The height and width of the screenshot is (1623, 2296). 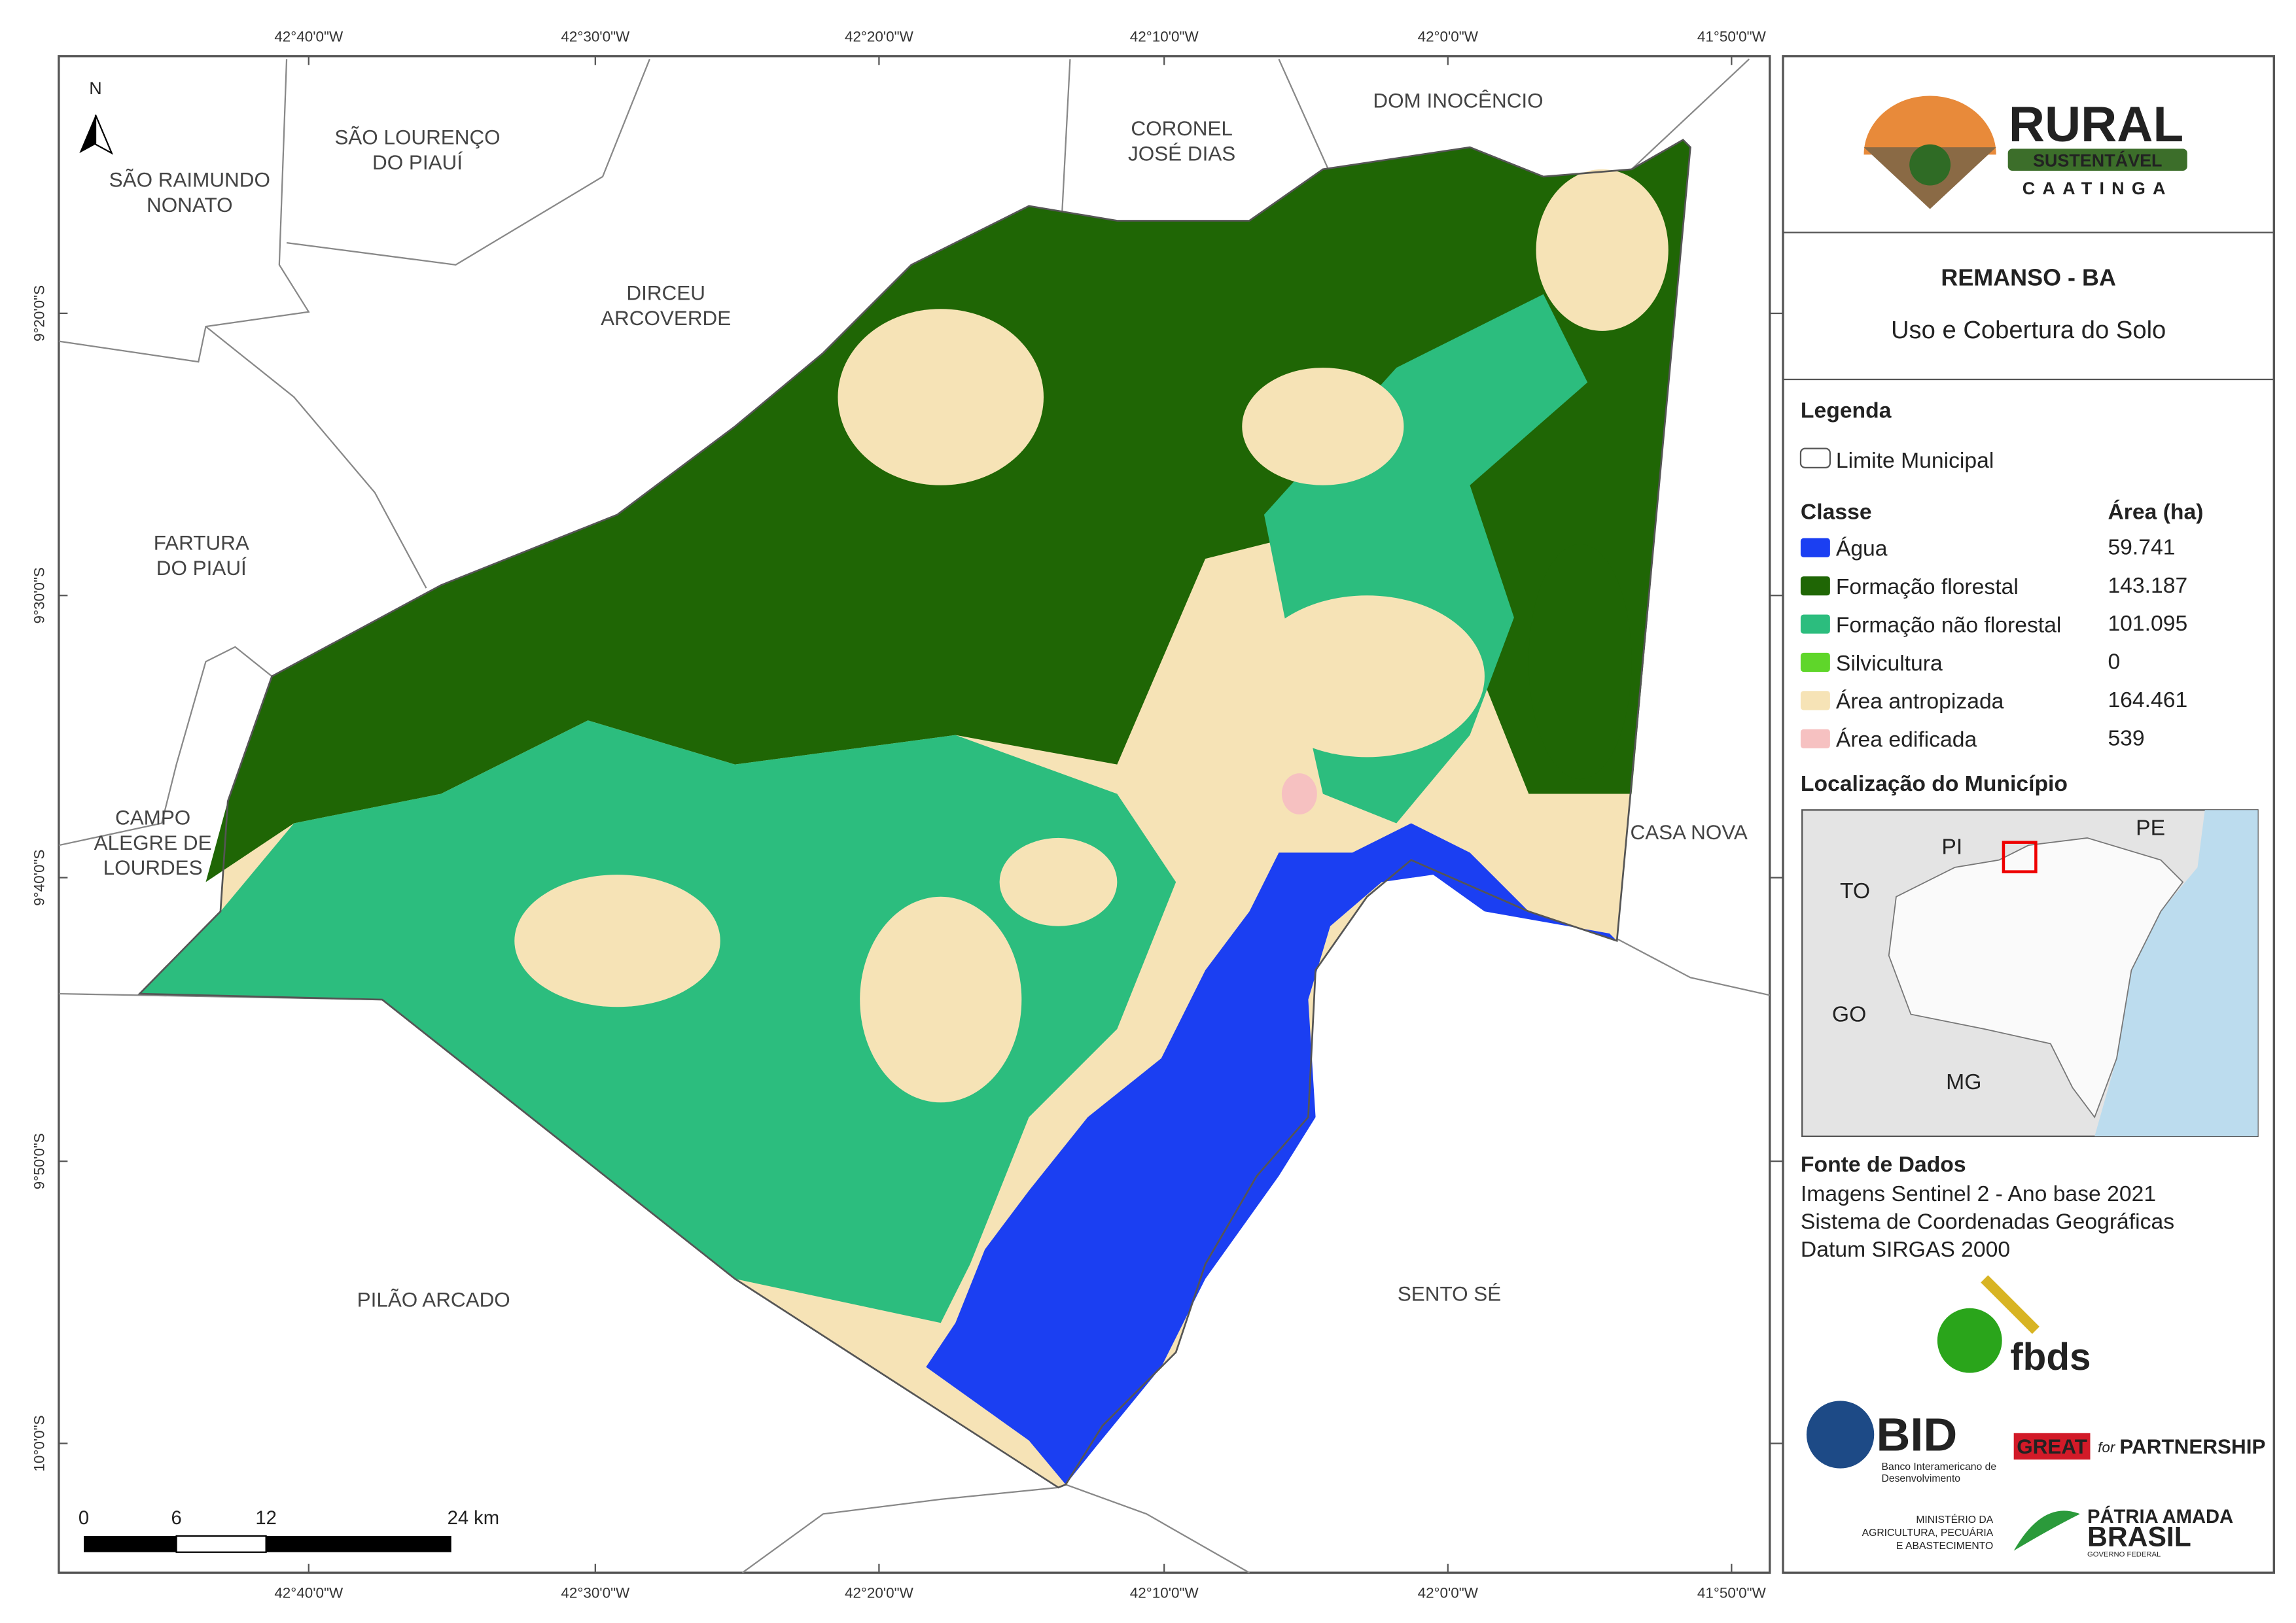 I want to click on location-title: Localização do Município, so click(x=1934, y=784).